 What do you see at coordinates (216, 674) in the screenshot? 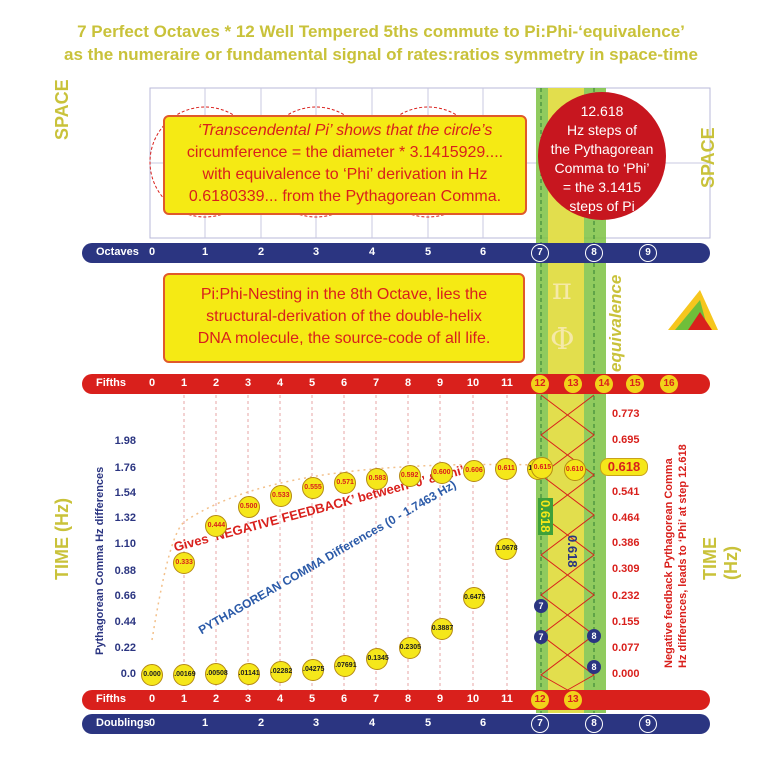
I see `comma-data-point: .00508` at bounding box center [216, 674].